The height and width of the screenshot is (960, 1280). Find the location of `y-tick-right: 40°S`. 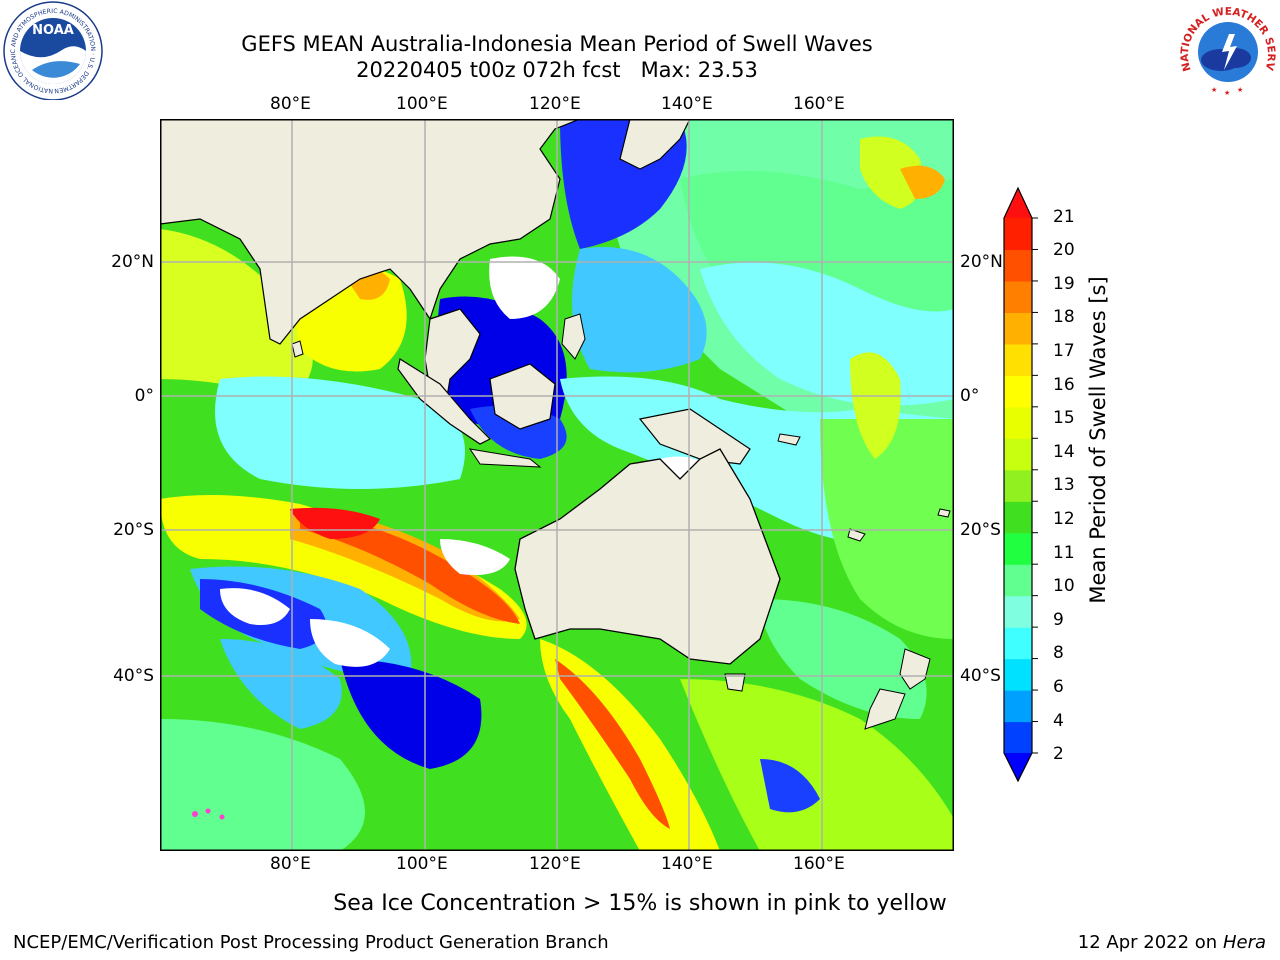

y-tick-right: 40°S is located at coordinates (980, 676).